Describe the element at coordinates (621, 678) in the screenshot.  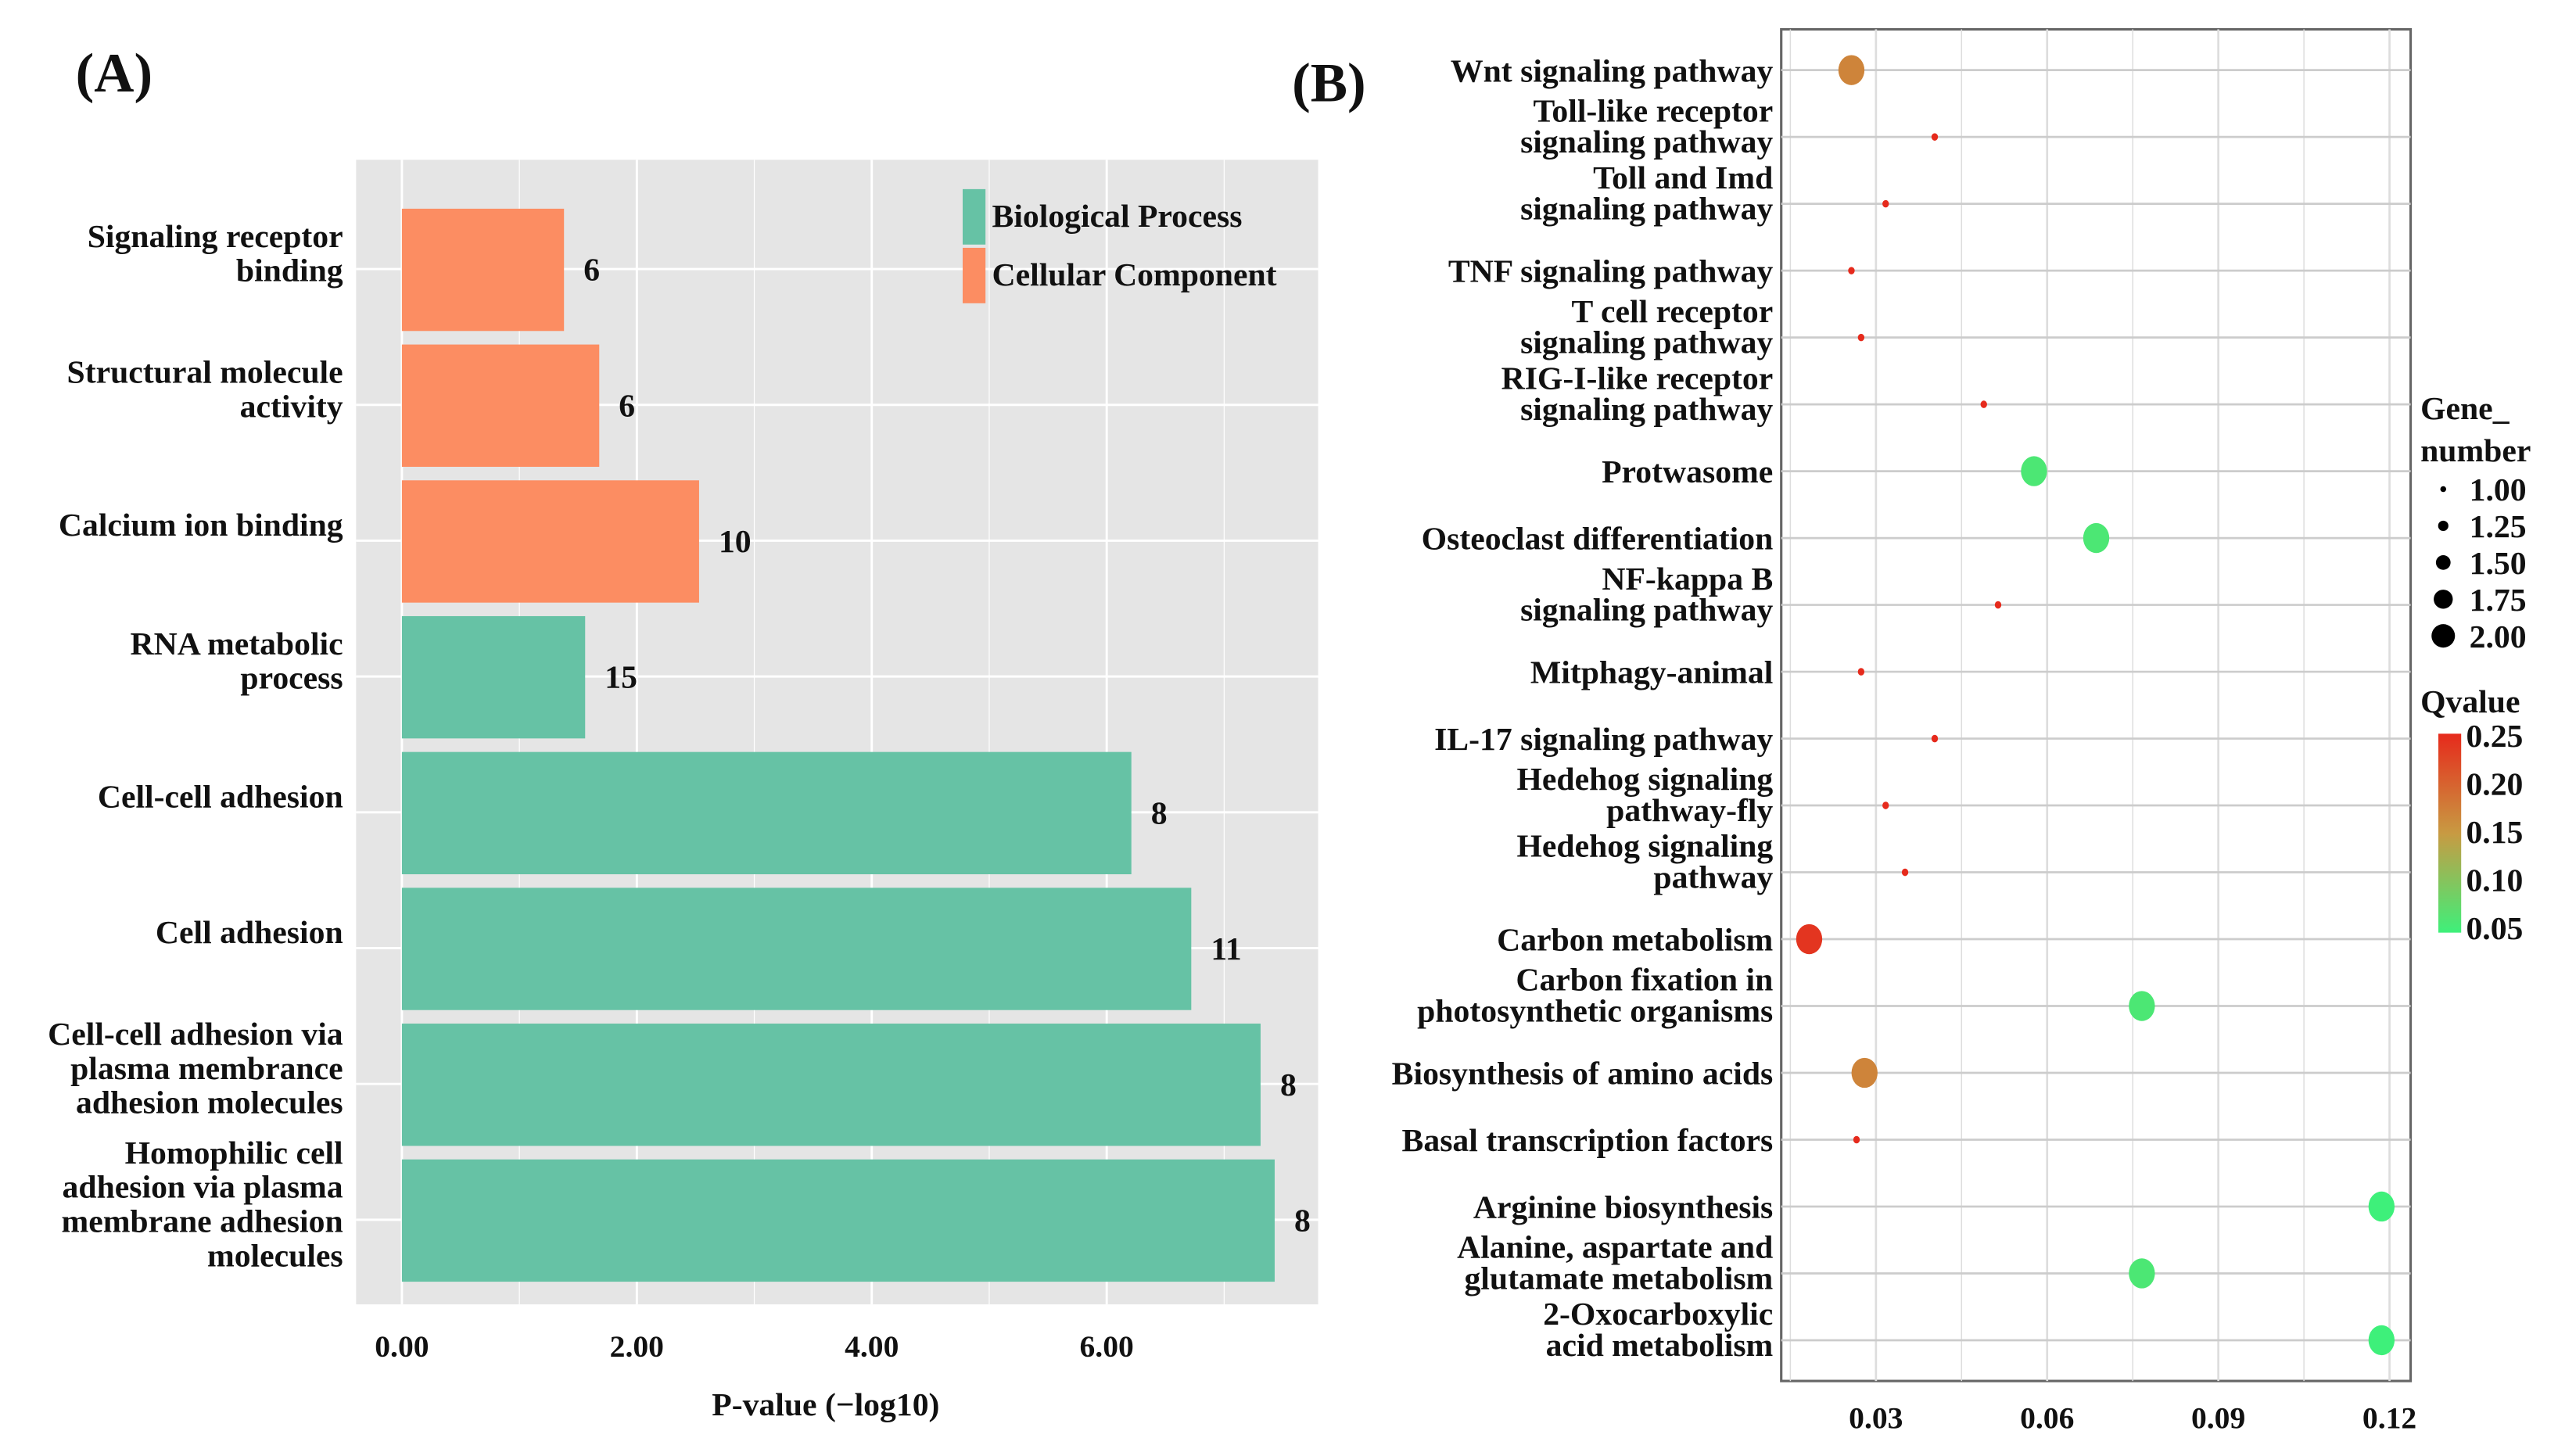
I see `bar-data-label: 15` at that location.